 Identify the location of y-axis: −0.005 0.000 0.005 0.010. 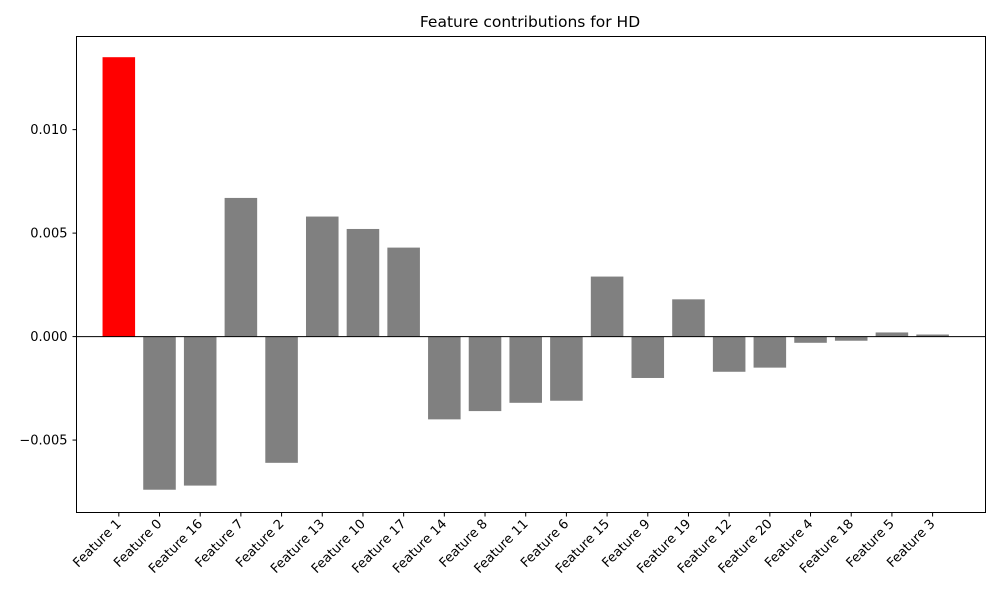
(48, 286).